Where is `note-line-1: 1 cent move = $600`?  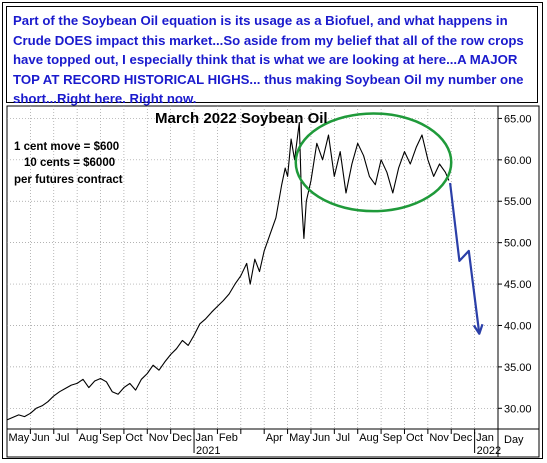
note-line-1: 1 cent move = $600 is located at coordinates (66, 147).